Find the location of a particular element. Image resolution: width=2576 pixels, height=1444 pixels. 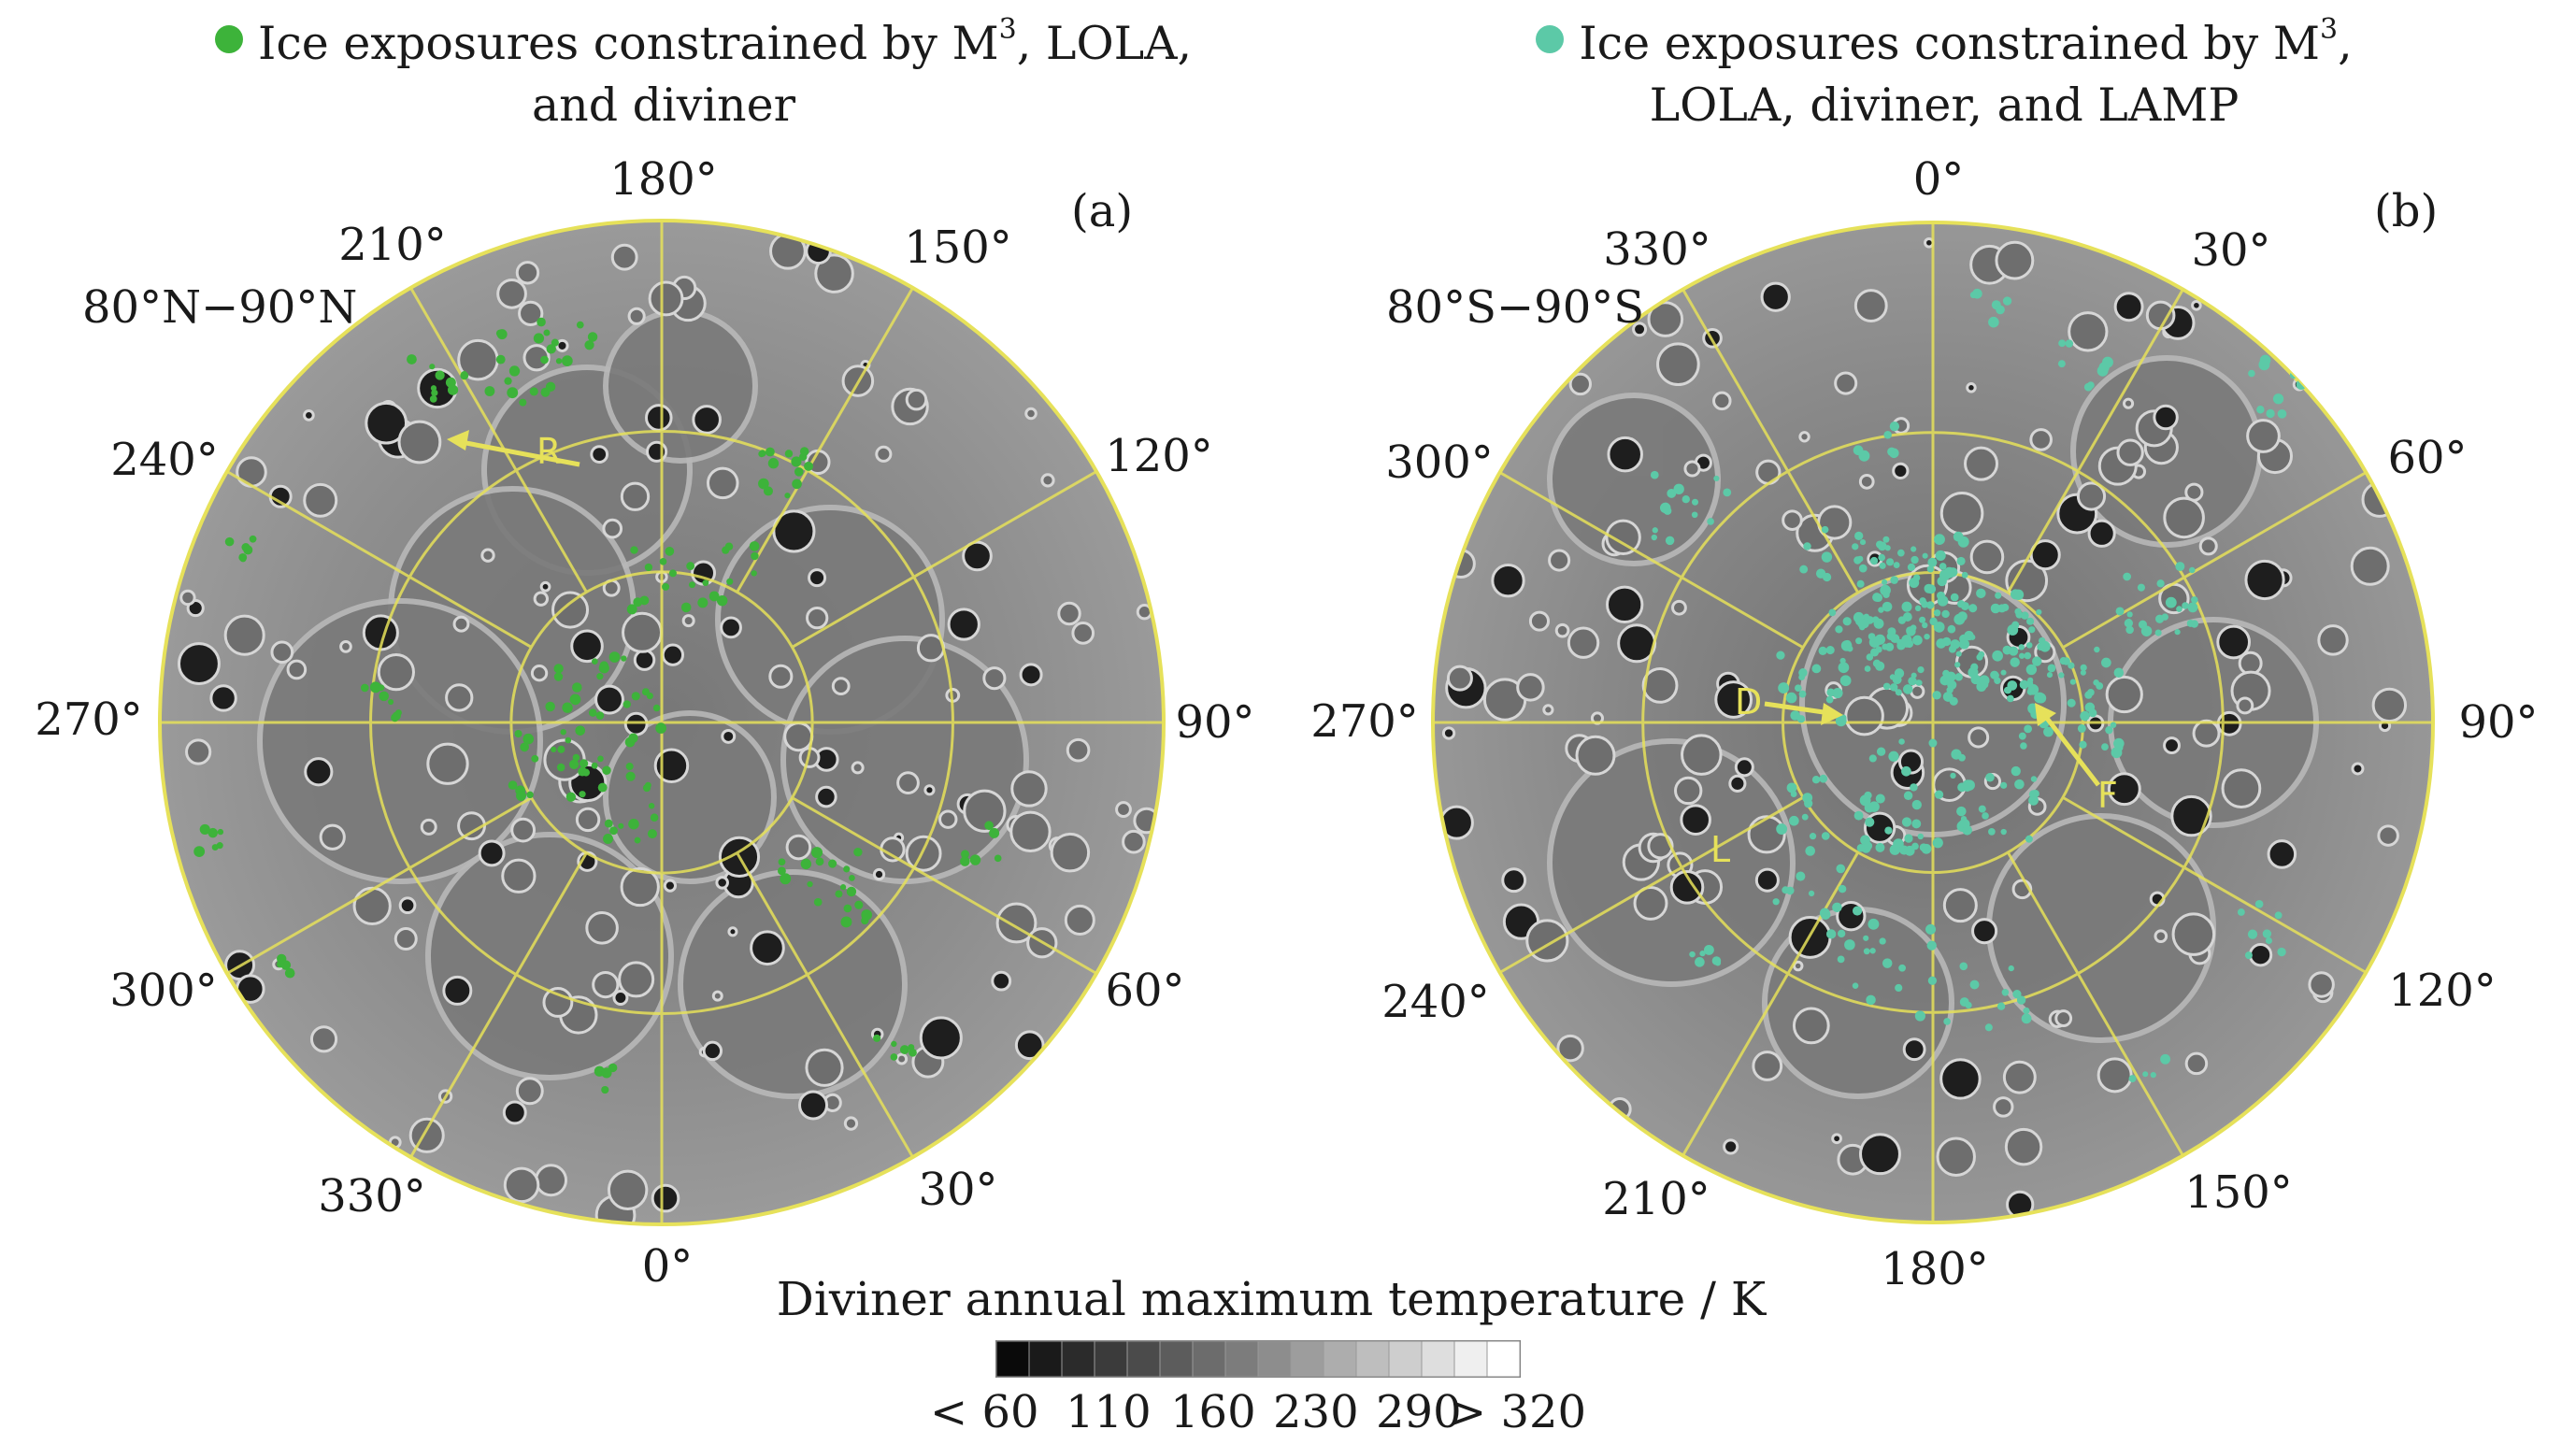

legend-b-line1-tail: , is located at coordinates (2345, 43).